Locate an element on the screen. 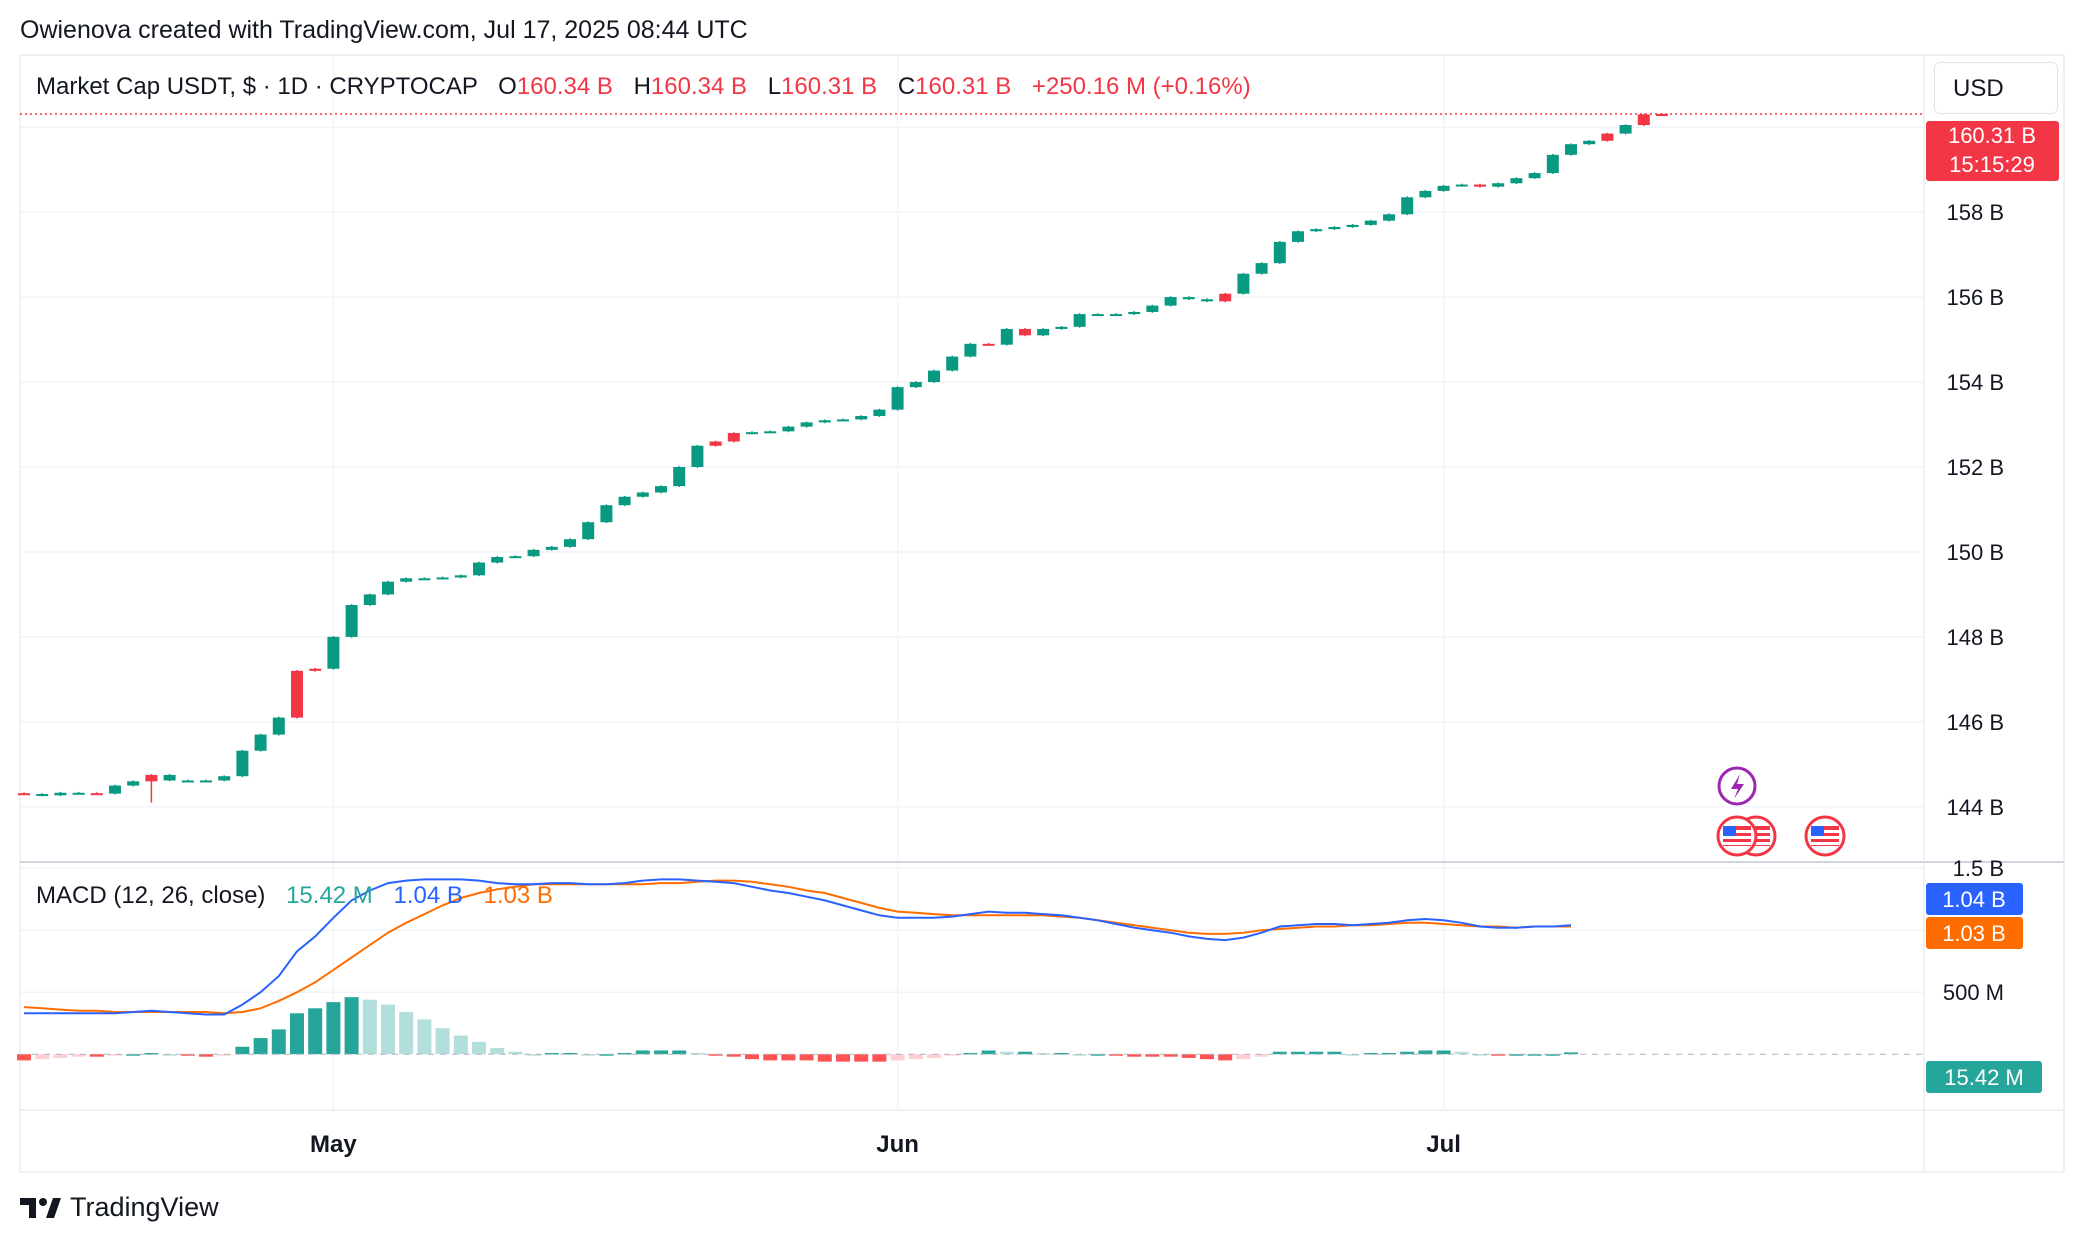 This screenshot has width=2084, height=1242. price-tick-label: 148 B is located at coordinates (1976, 637).